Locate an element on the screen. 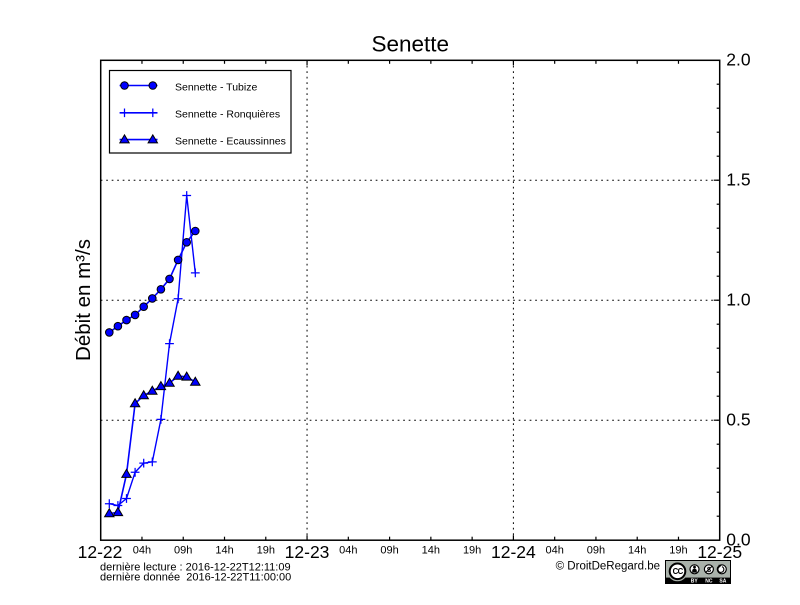 This screenshot has height=605, width=800. svg-text: NC is located at coordinates (709, 582).